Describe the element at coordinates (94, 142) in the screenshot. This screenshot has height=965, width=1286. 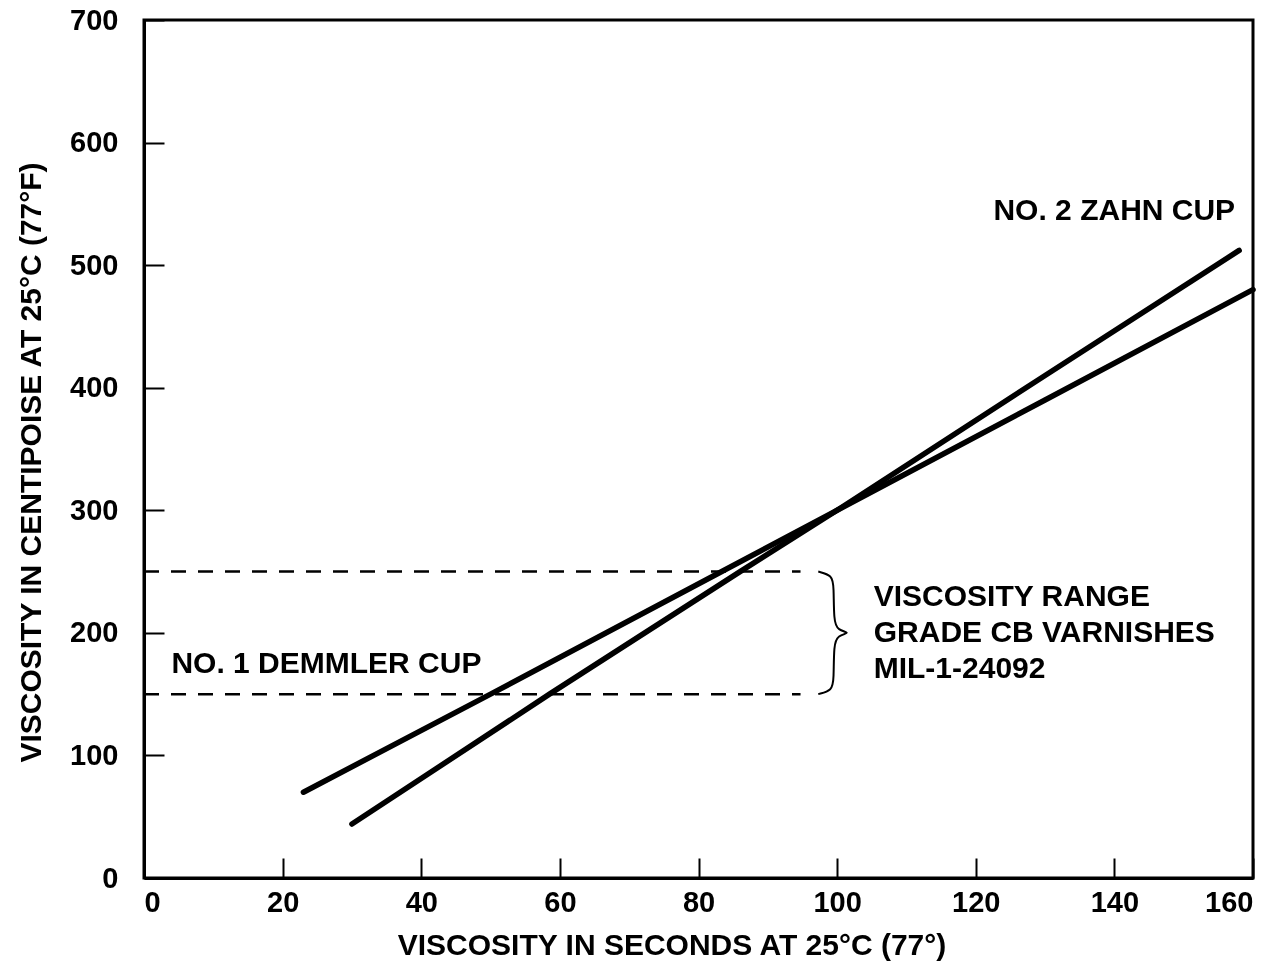
I see `y-tick-label: 600` at that location.